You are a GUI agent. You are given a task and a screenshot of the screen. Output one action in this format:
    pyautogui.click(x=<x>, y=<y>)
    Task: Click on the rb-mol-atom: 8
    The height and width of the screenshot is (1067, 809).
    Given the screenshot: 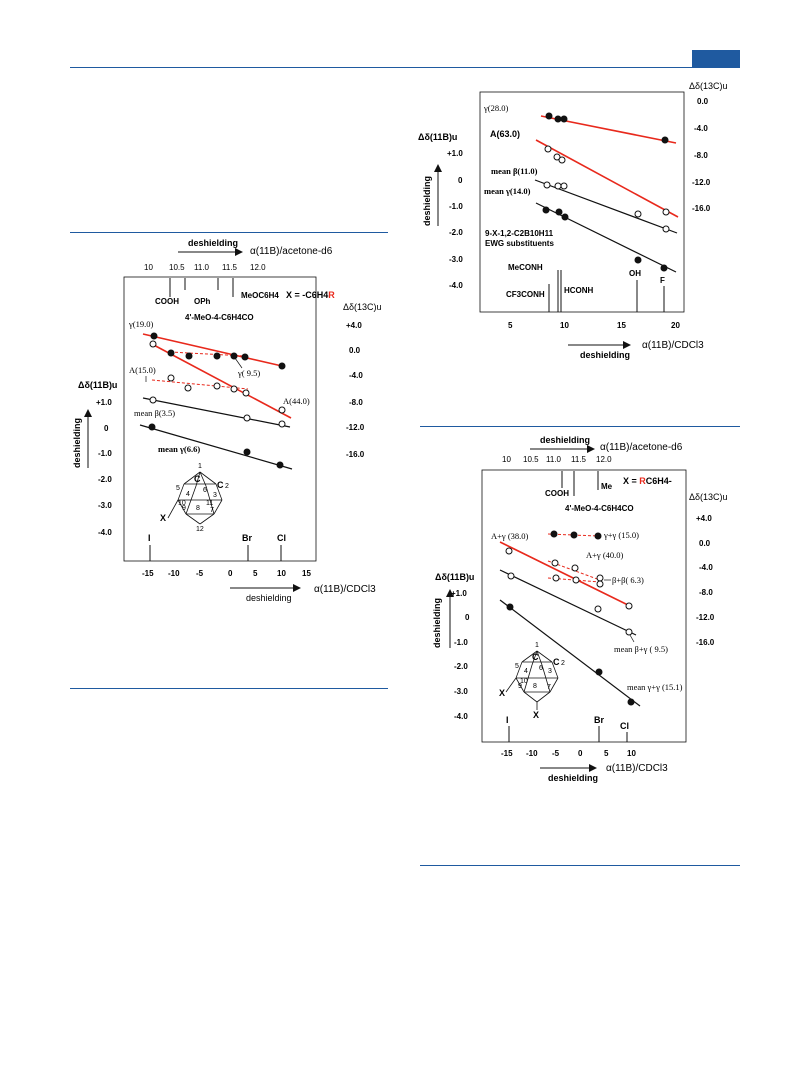 What is the action you would take?
    pyautogui.click(x=535, y=686)
    